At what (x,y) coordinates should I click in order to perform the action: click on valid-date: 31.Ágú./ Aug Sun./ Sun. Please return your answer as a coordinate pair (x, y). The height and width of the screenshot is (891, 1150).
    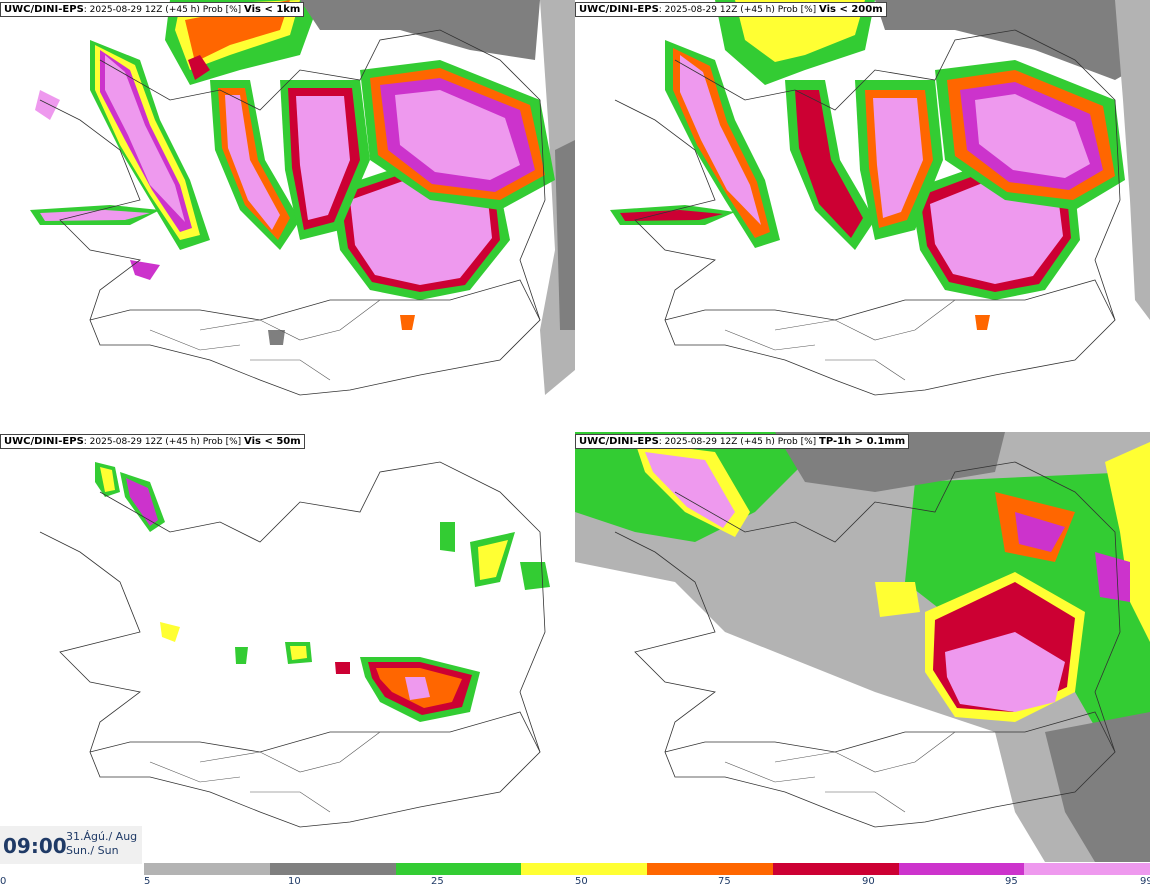
    Looking at the image, I should click on (101, 844).